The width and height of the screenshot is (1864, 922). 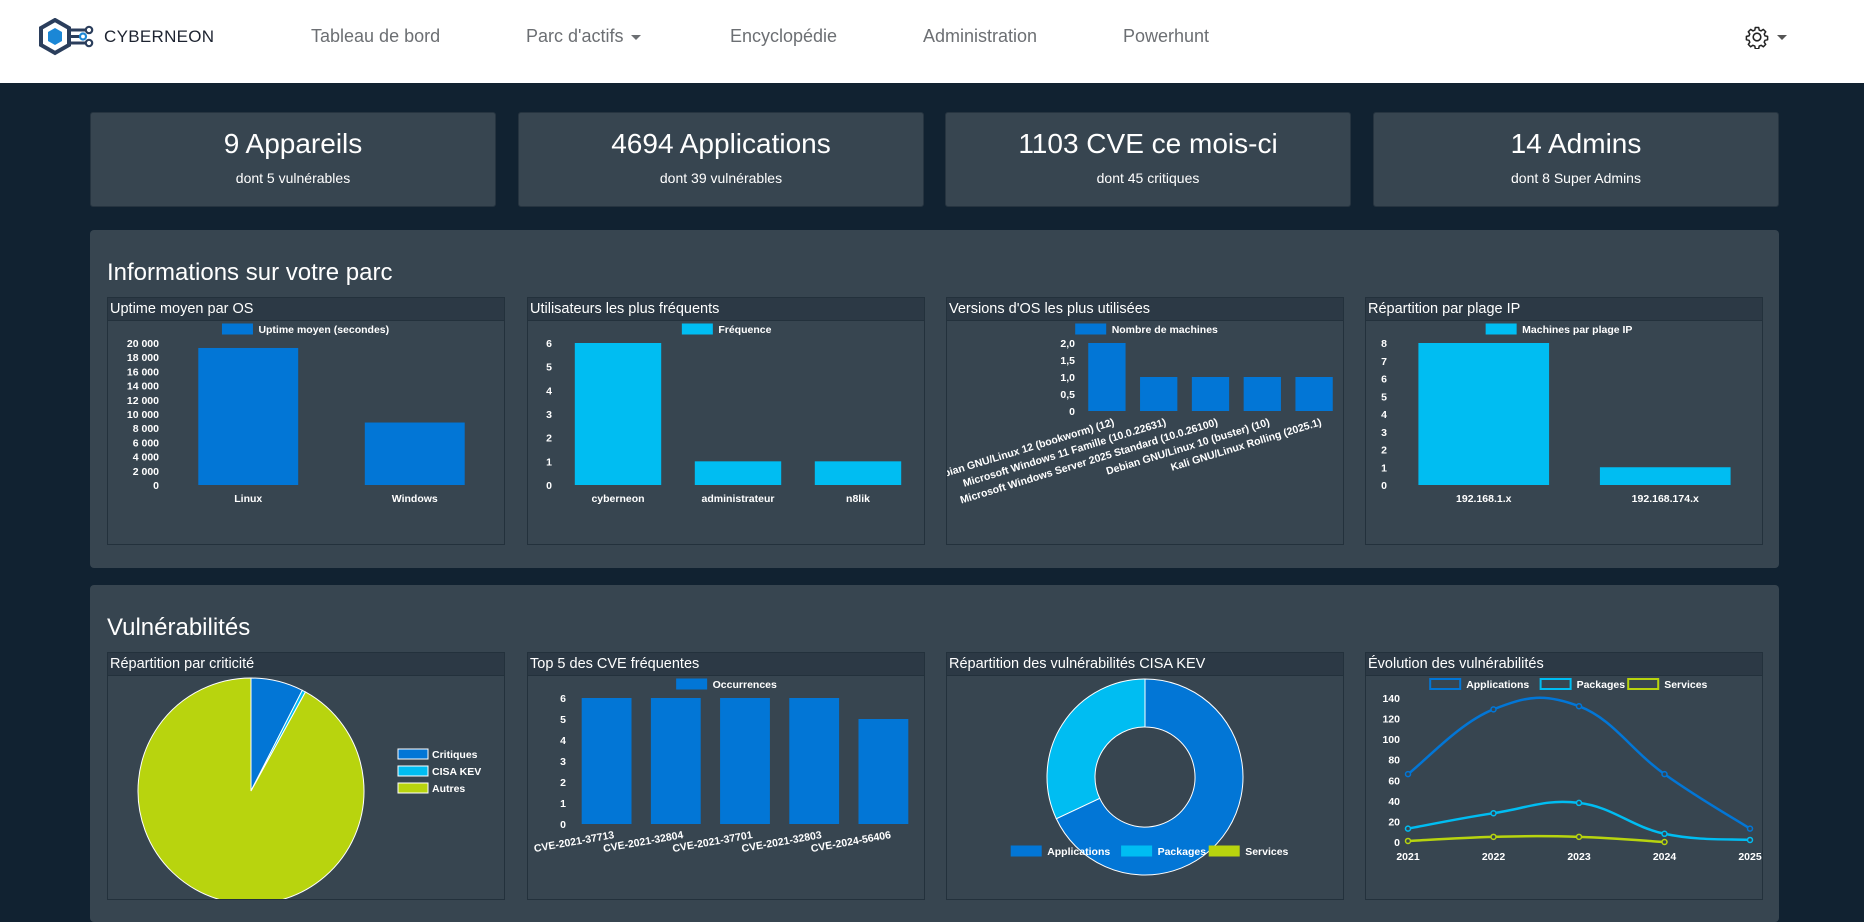 I want to click on gear-icon, so click(x=1757, y=37).